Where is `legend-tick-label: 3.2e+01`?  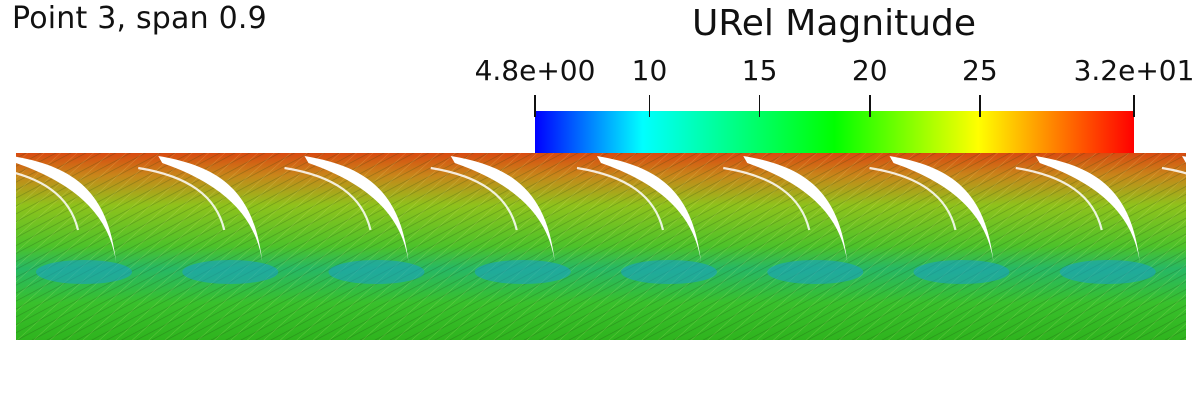 legend-tick-label: 3.2e+01 is located at coordinates (1134, 70).